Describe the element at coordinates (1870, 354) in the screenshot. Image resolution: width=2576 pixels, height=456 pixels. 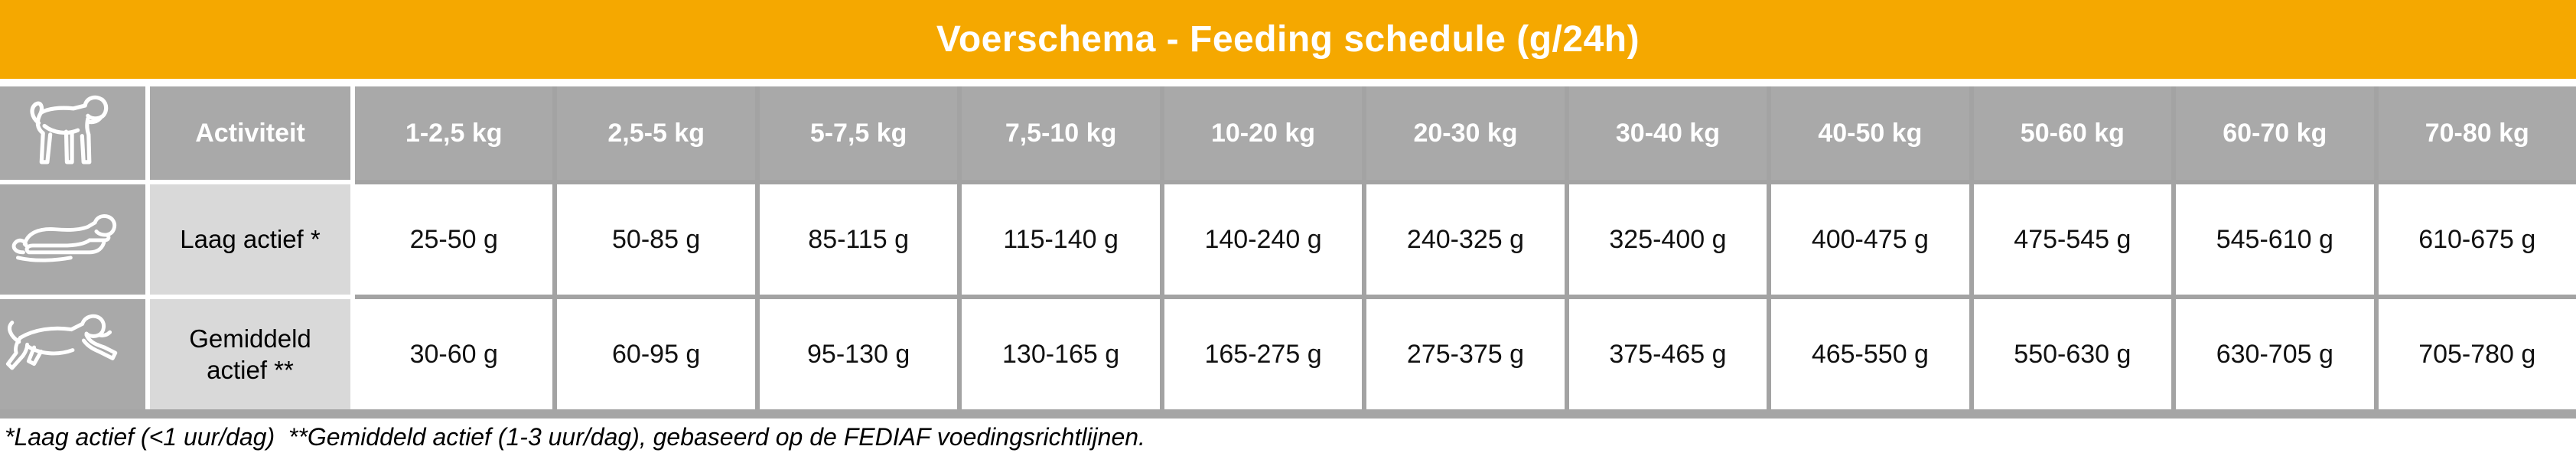
I see `value-cell-medium: 465-550 g` at that location.